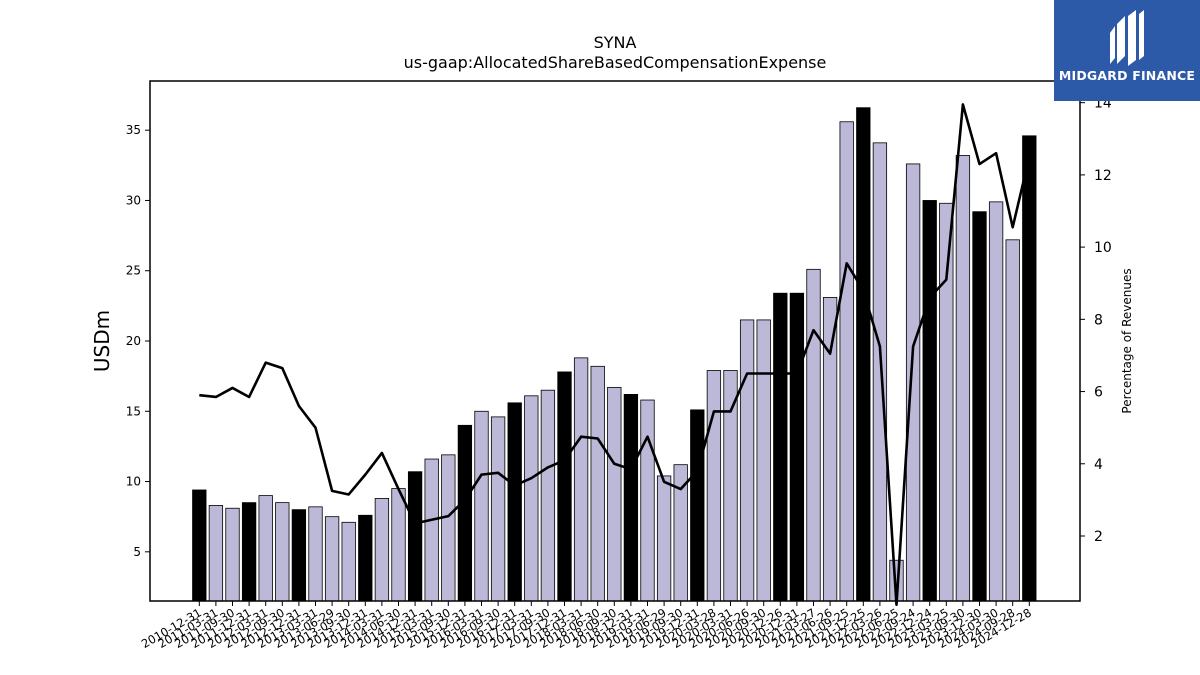 This screenshot has width=1200, height=675. Describe the element at coordinates (133, 130) in the screenshot. I see `y-tick-label: 35` at that location.